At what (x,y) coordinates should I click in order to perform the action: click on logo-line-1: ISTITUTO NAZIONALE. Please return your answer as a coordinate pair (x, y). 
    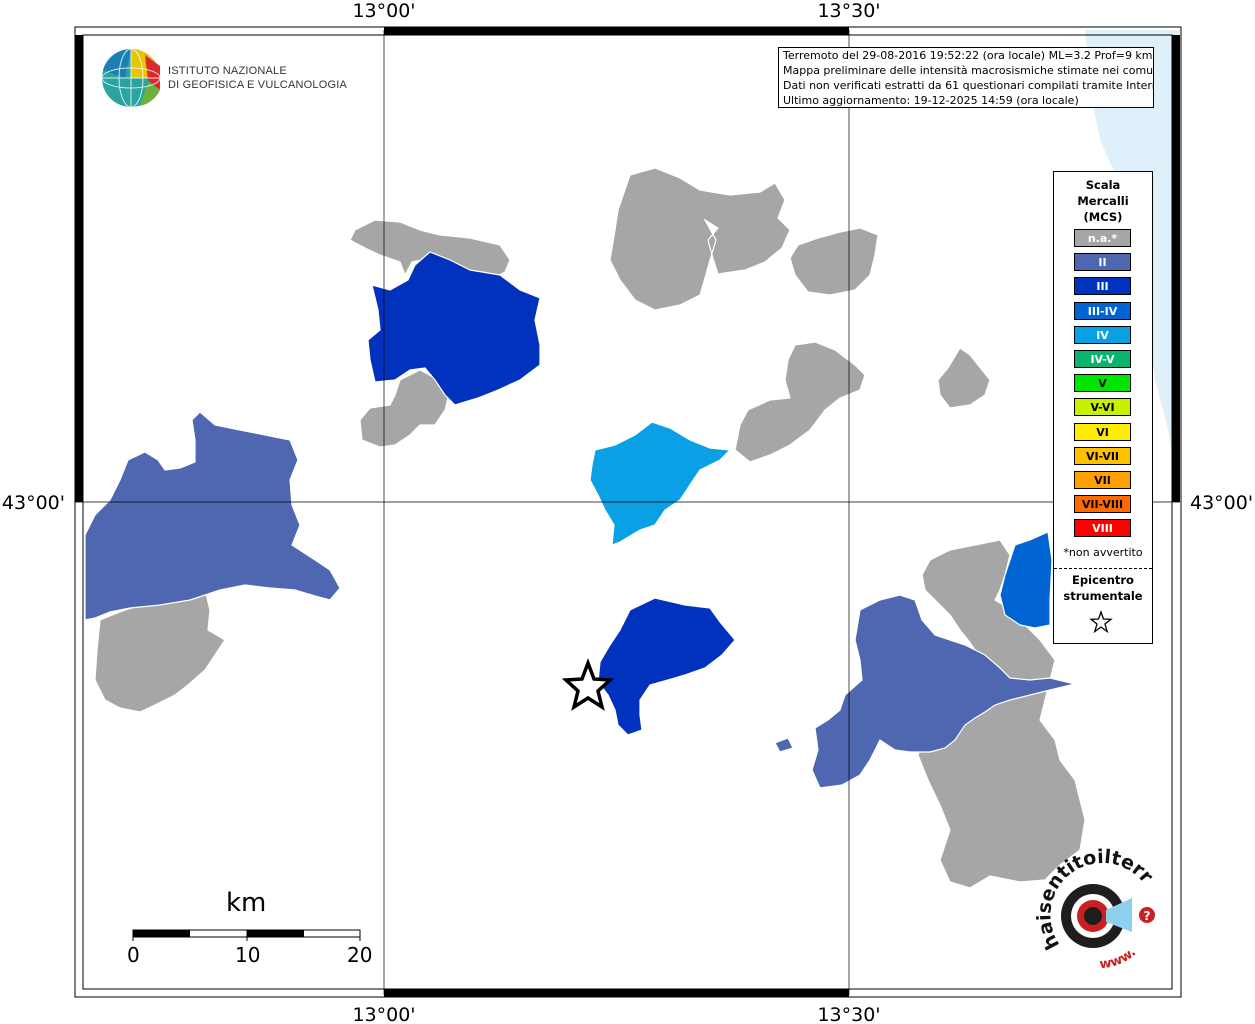
    Looking at the image, I should click on (227, 71).